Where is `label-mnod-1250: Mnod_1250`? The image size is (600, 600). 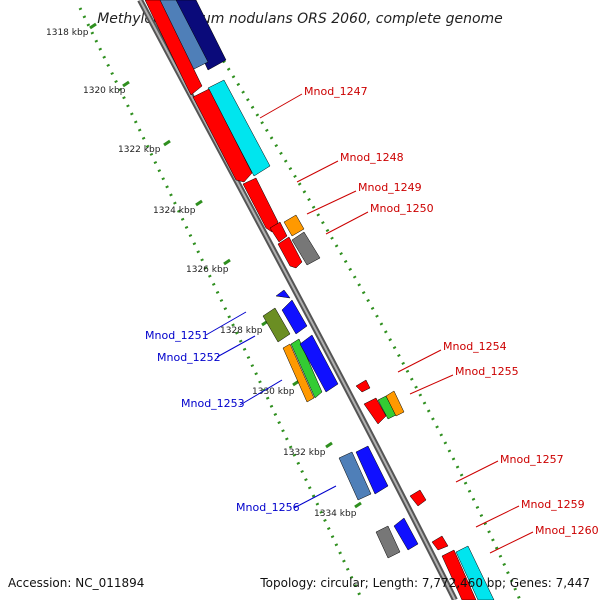
label-mnod-1250: Mnod_1250 is located at coordinates (402, 208).